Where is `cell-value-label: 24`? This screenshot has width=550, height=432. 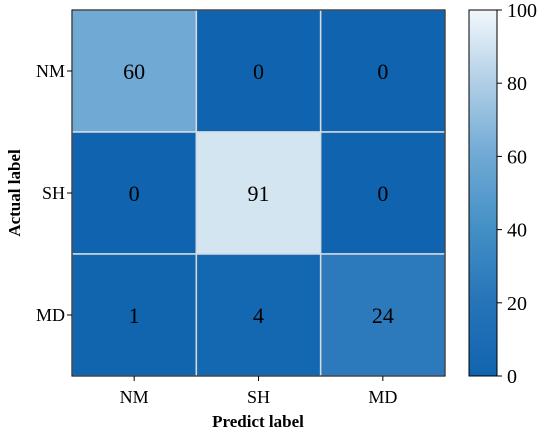
cell-value-label: 24 is located at coordinates (383, 315).